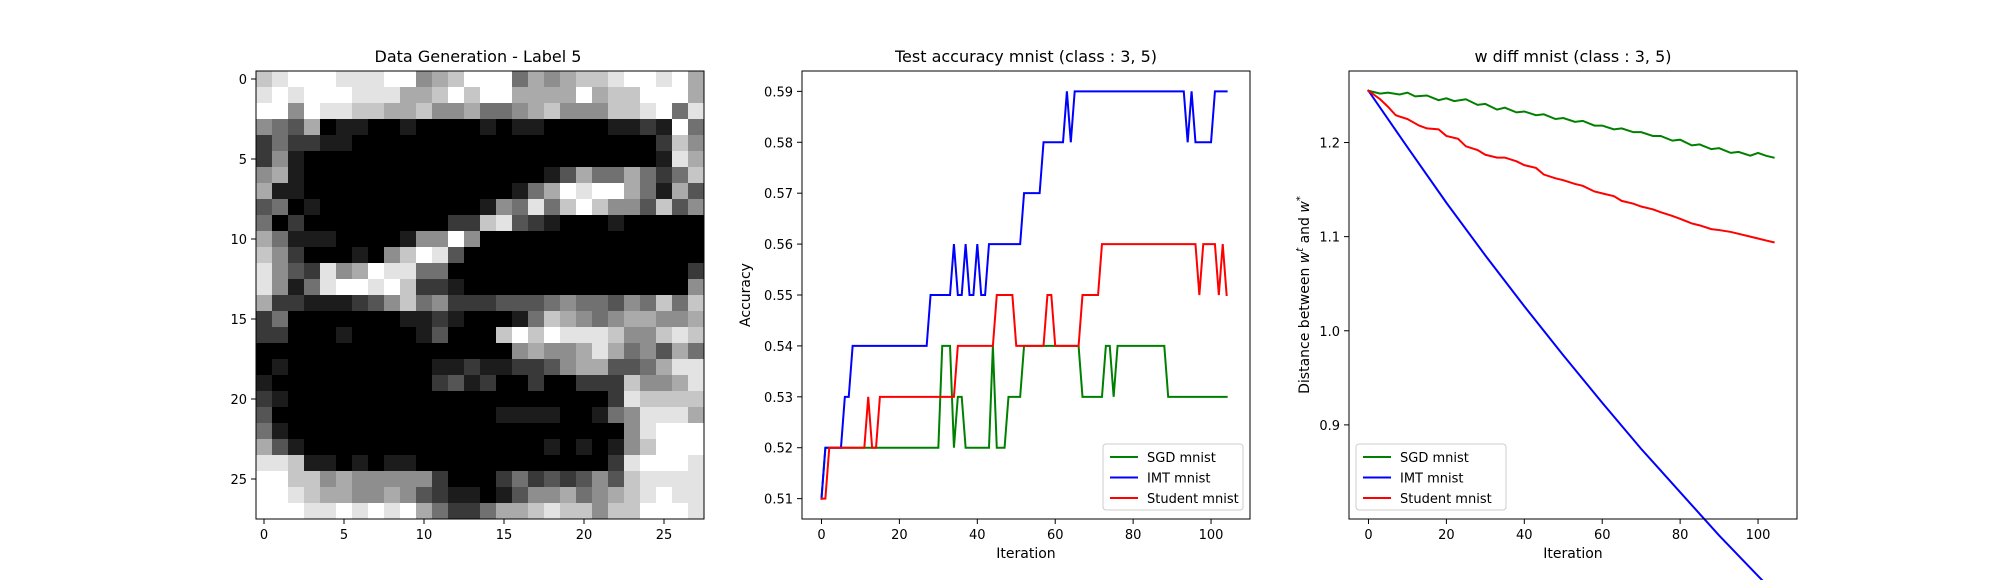  What do you see at coordinates (1329, 426) in the screenshot?
I see `y-tick-label: 0.9` at bounding box center [1329, 426].